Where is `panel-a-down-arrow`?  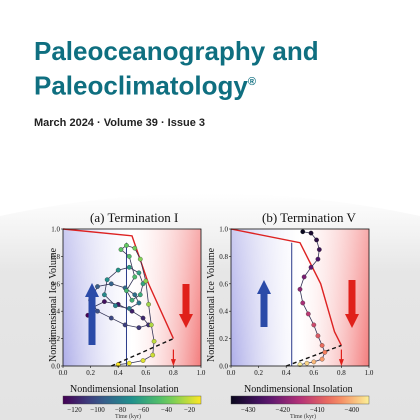
panel-a-down-arrow is located at coordinates (186, 306).